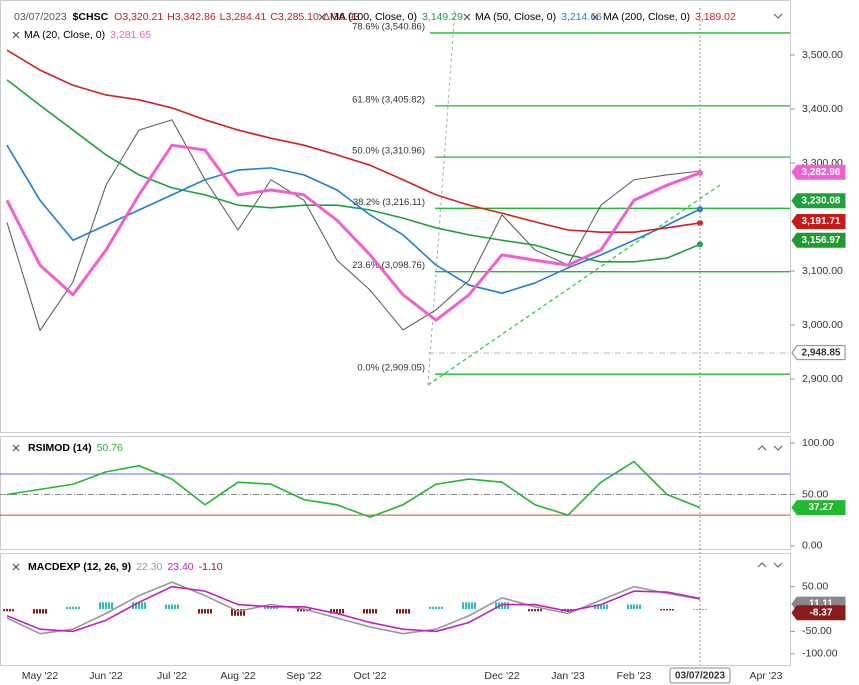  I want to click on x-tick-label: Jan '23, so click(568, 676).